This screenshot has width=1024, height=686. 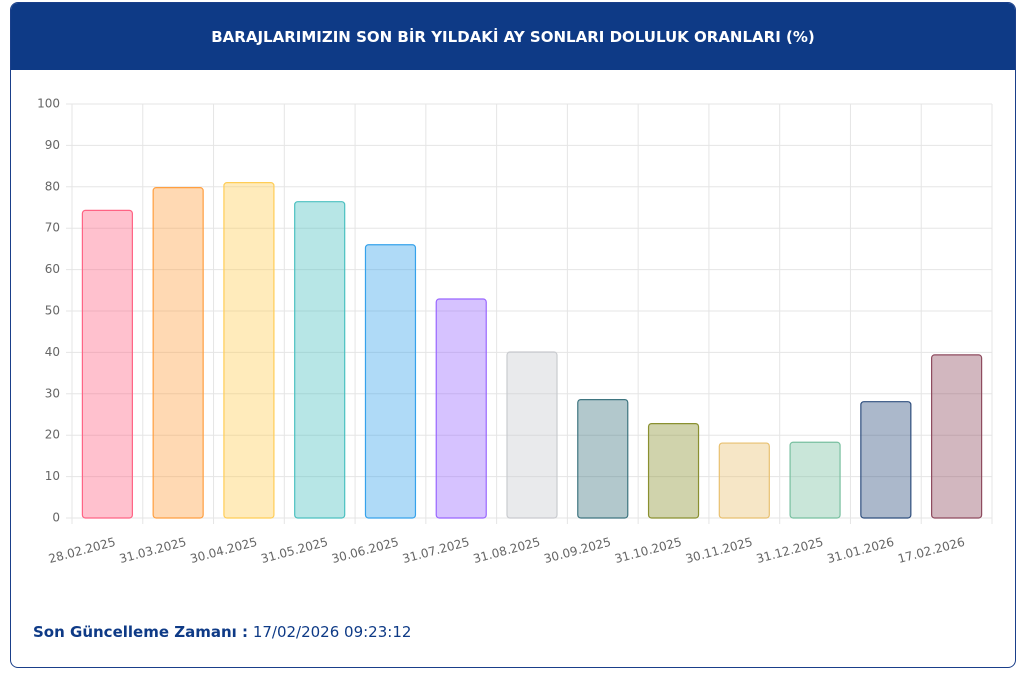 What do you see at coordinates (48, 104) in the screenshot?
I see `y-tick-label: 100` at bounding box center [48, 104].